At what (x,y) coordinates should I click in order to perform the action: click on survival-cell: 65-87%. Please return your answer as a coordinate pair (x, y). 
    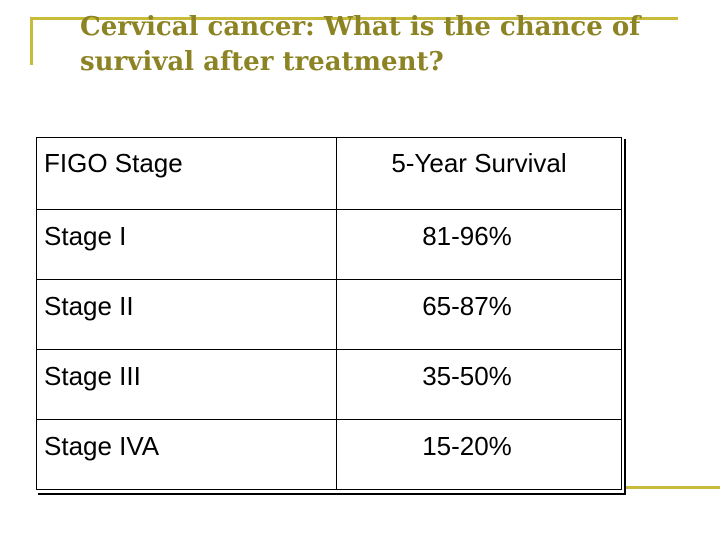
    Looking at the image, I should click on (479, 314).